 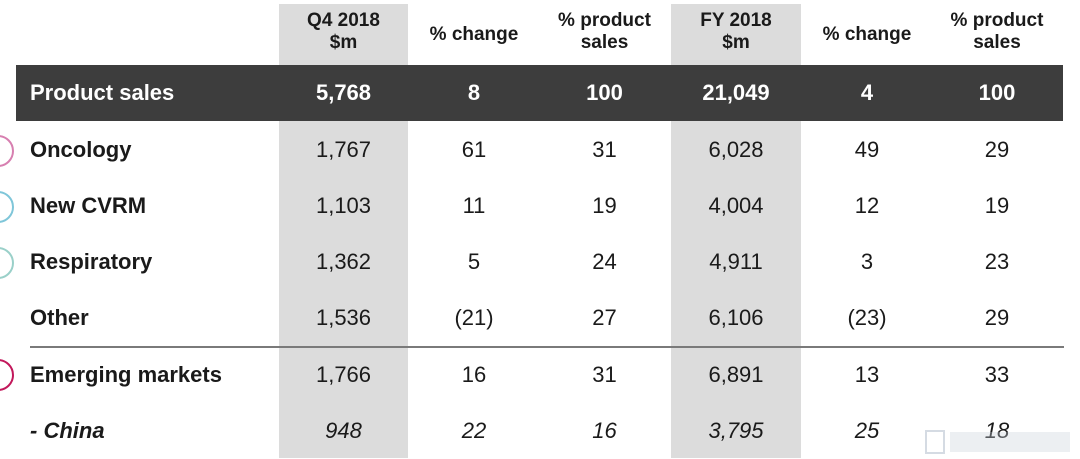 What do you see at coordinates (736, 261) in the screenshot?
I see `cell: 4,911` at bounding box center [736, 261].